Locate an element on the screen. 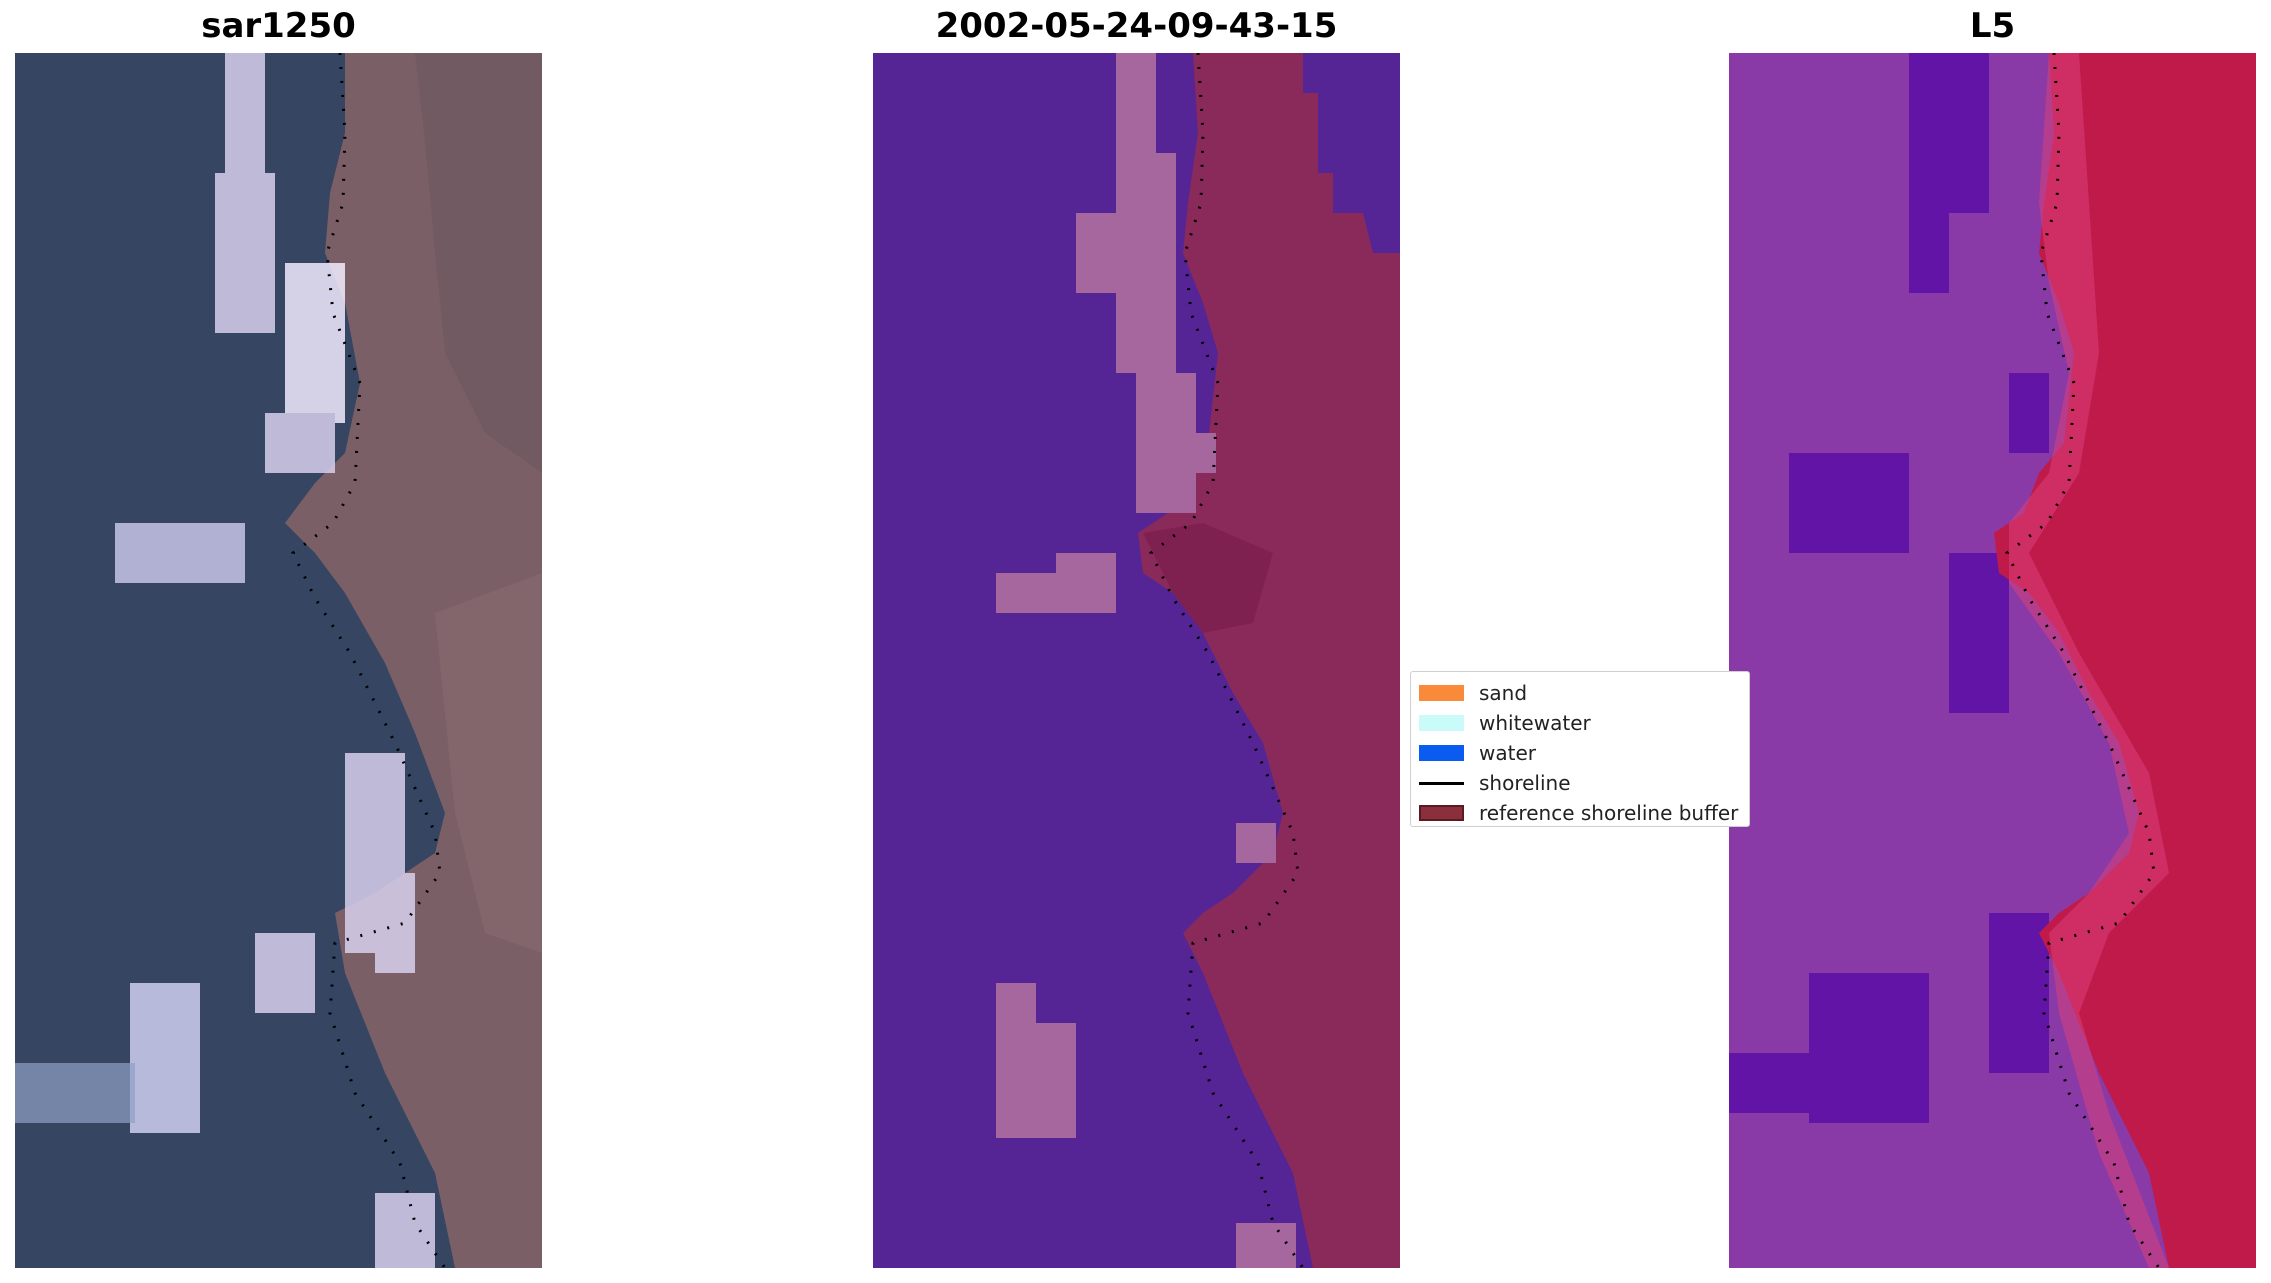  rgb-land-shade is located at coordinates (478, 263).